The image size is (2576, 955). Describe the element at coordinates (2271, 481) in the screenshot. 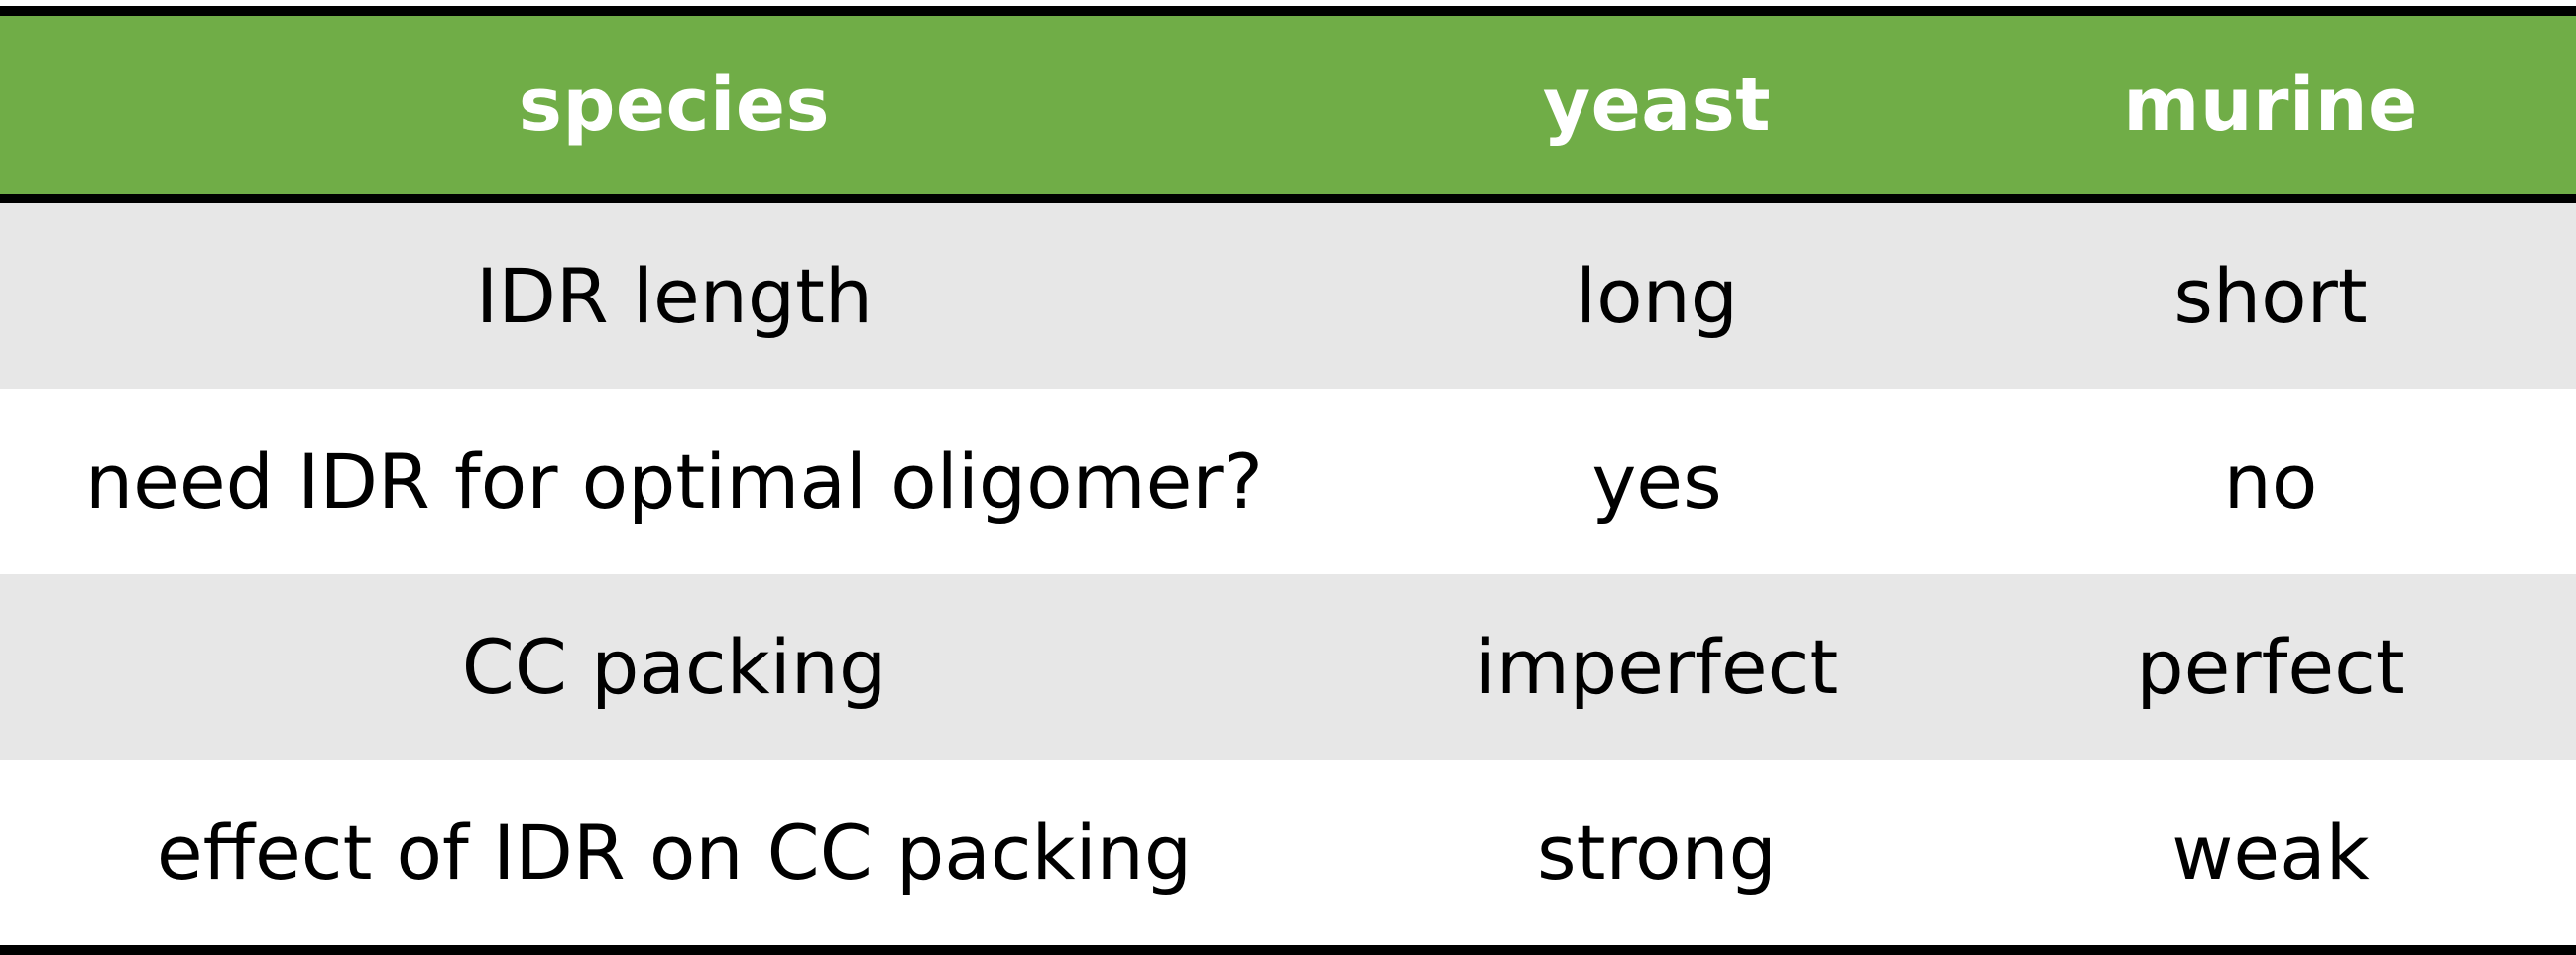

I see `murine-value: no` at that location.